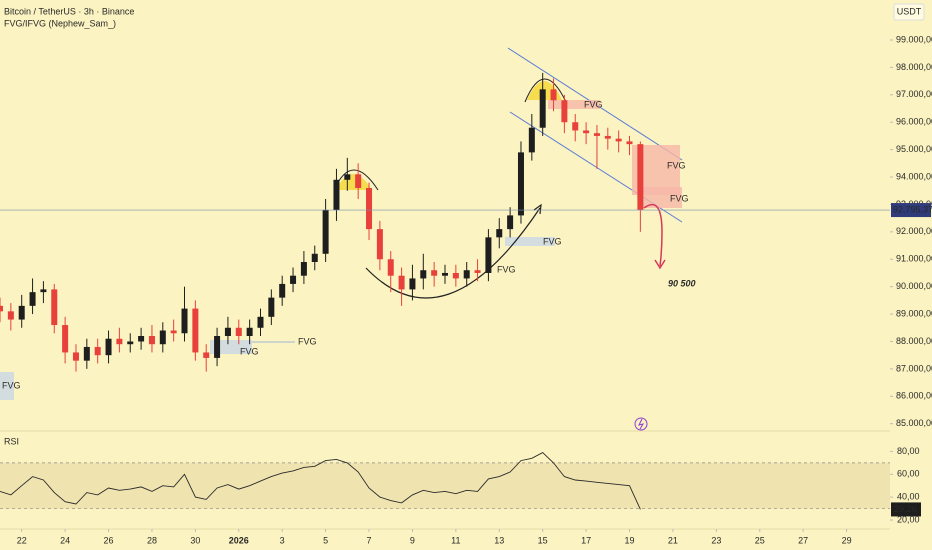 The width and height of the screenshot is (932, 550). I want to click on rsi-title: RSI, so click(11, 441).